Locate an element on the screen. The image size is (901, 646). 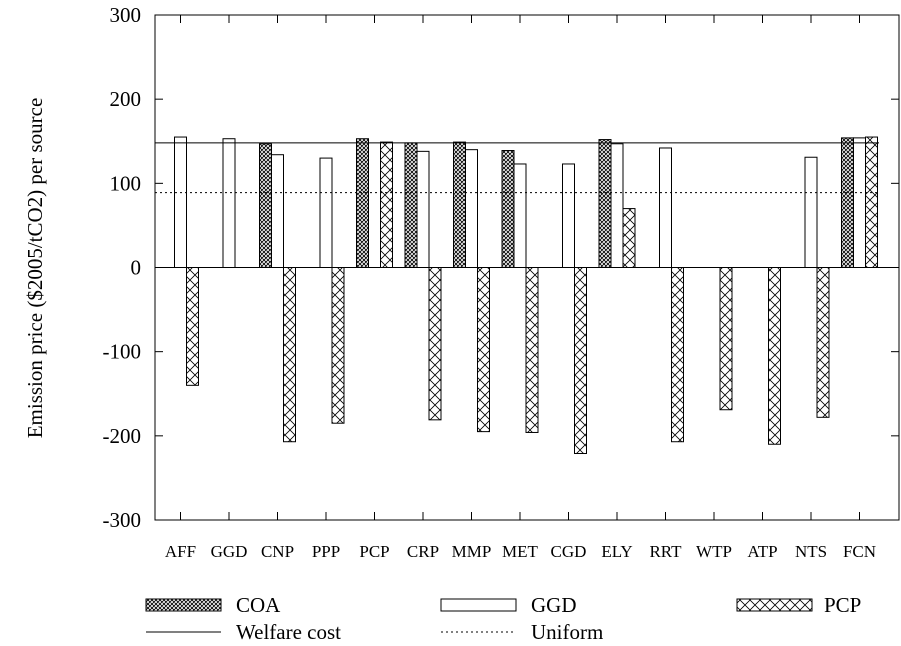
bar-coa-mmp is located at coordinates (459, 204).